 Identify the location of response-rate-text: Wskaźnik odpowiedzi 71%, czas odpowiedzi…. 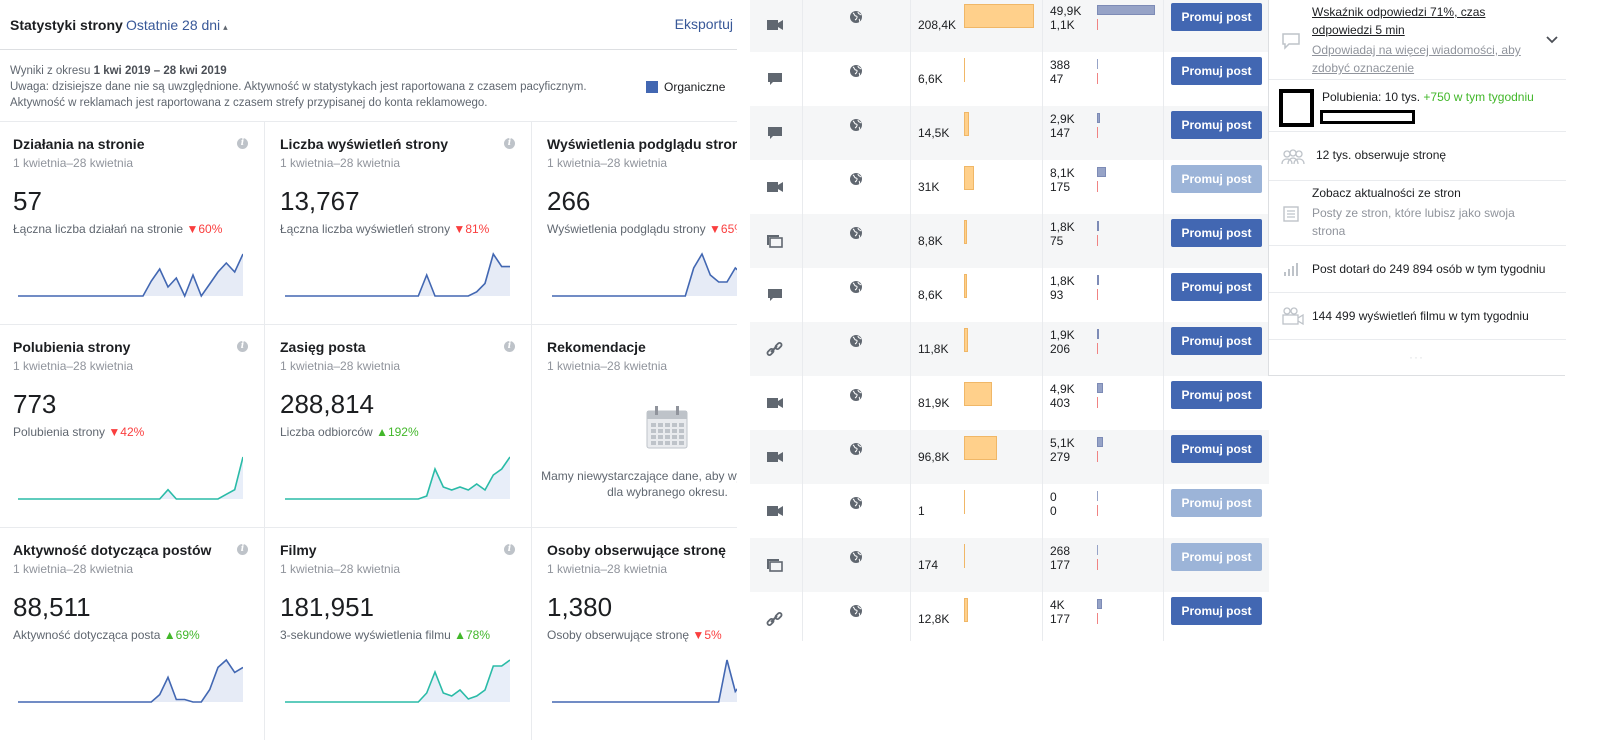
(1399, 21).